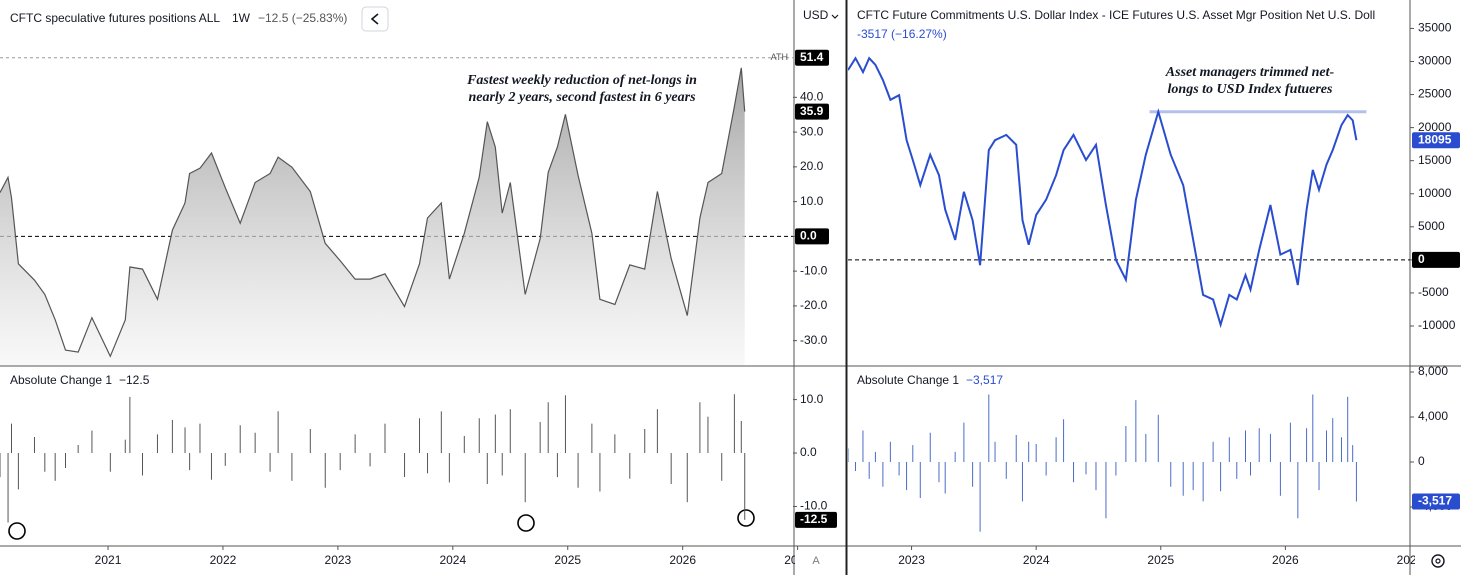 The image size is (1461, 575). What do you see at coordinates (1435, 28) in the screenshot?
I see `y-tick-label: 35000` at bounding box center [1435, 28].